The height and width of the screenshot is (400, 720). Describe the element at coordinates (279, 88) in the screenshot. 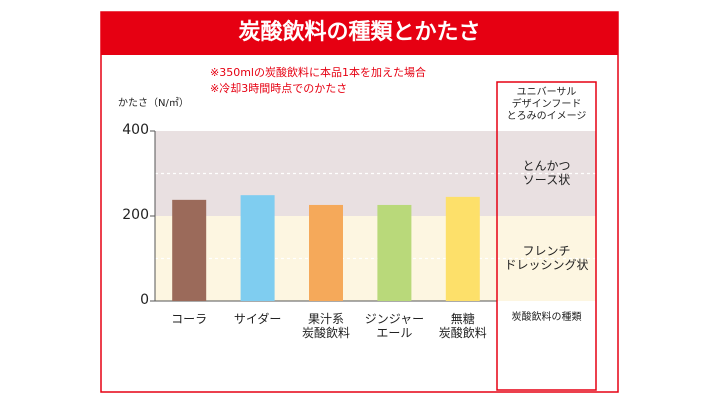

I see `note: ※冷却3時間時点でのかたさ` at that location.